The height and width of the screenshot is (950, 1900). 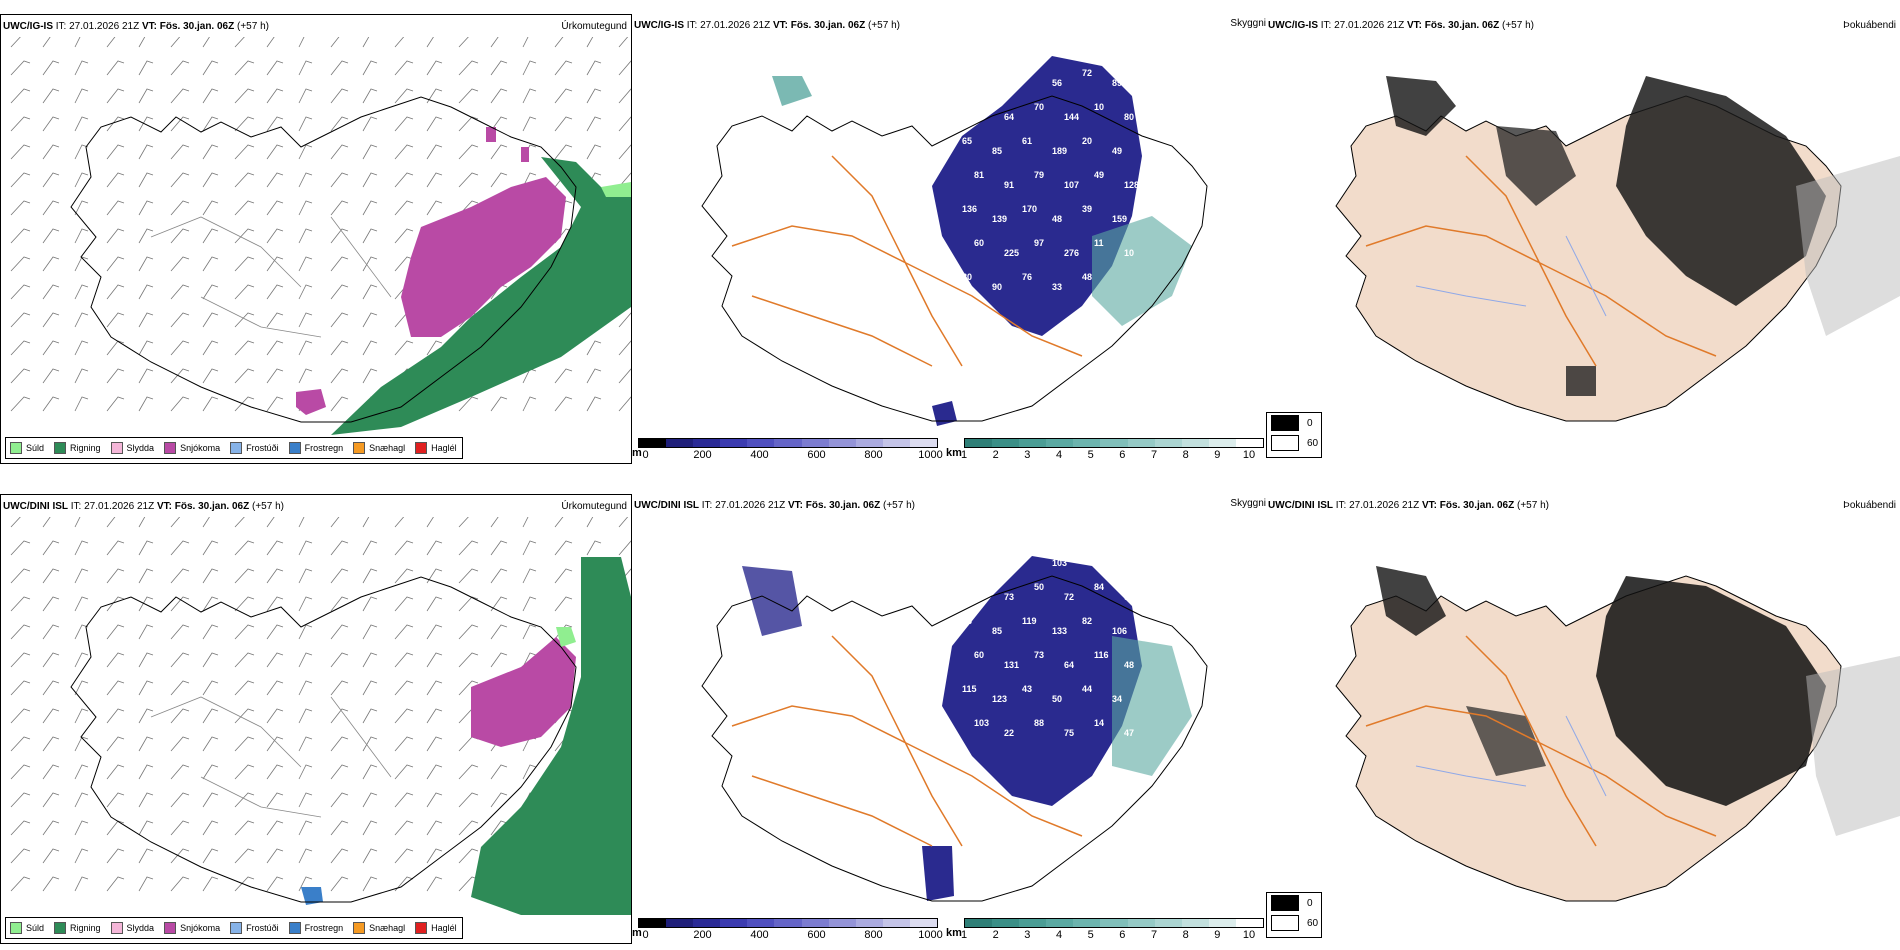 I want to click on fog-map-bottom, so click(x=1617, y=734).